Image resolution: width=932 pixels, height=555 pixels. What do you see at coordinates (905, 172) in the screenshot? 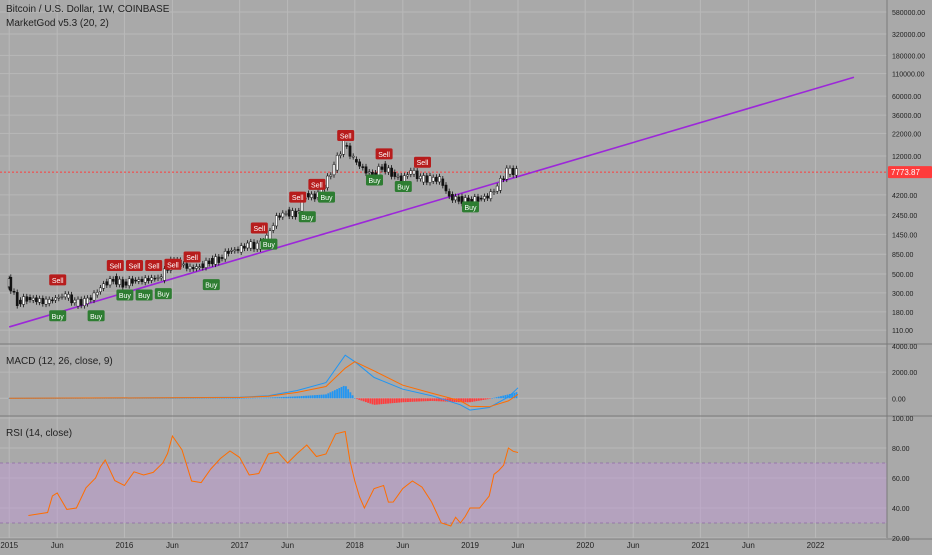
I see `last-price-tag: 7773.87` at bounding box center [905, 172].